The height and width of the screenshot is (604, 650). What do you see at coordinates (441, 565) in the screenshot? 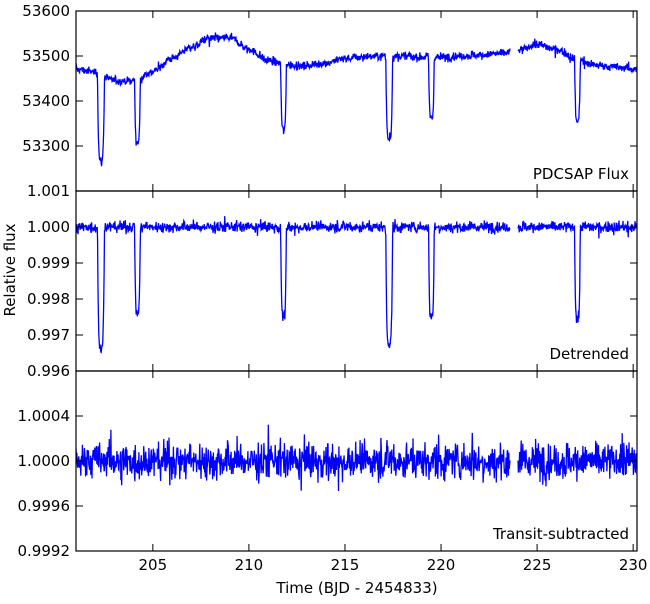
I see `x-tick-label: 220` at bounding box center [441, 565].